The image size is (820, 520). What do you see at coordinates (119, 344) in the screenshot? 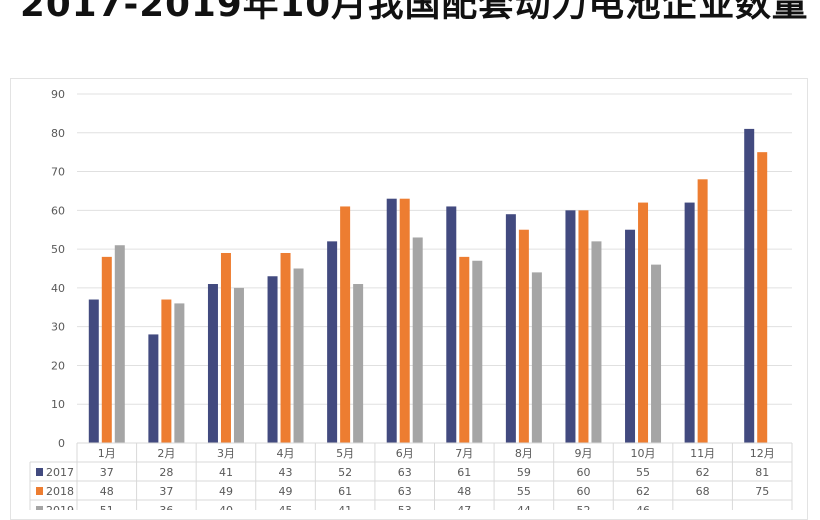
I see `bar-2019-1月` at bounding box center [119, 344].